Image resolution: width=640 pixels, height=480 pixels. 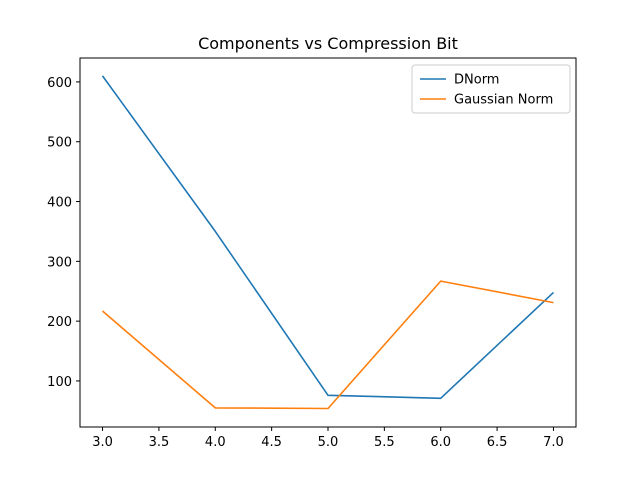 I want to click on y-tick-label: 200, so click(x=59, y=322).